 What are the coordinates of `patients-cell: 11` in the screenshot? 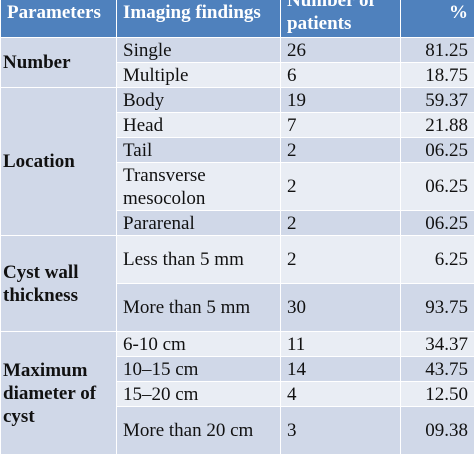 It's located at (340, 344).